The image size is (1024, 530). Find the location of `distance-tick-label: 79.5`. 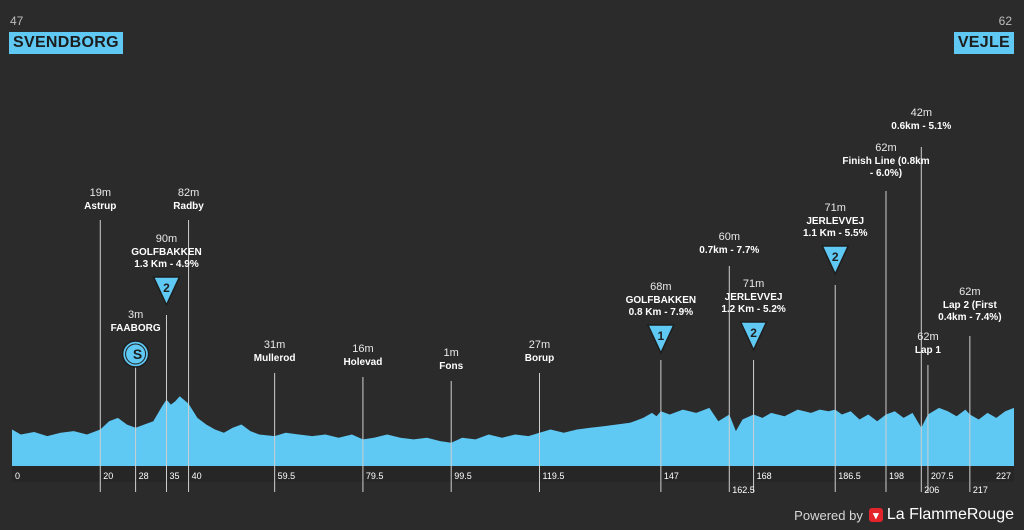

distance-tick-label: 79.5 is located at coordinates (375, 476).